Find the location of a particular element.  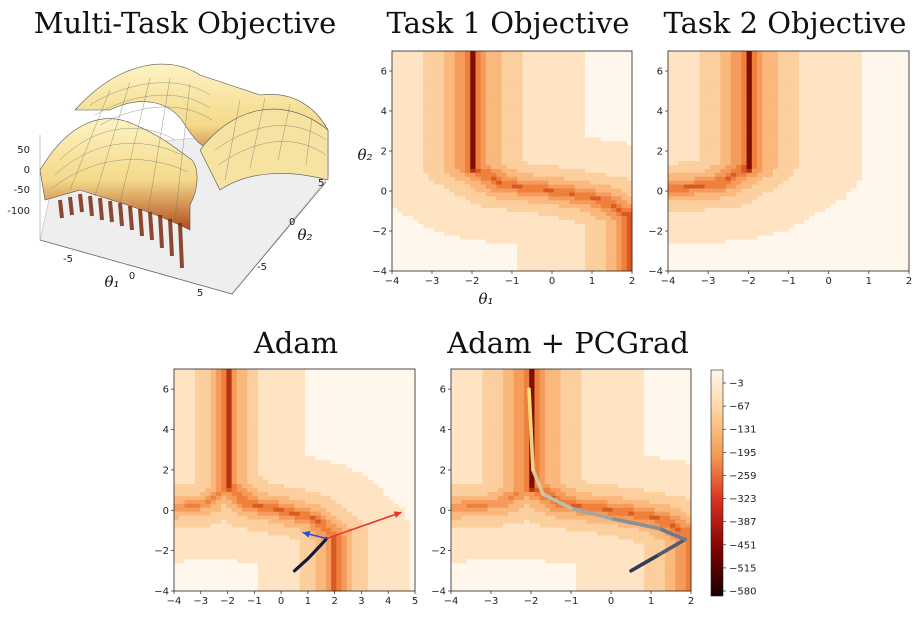

adam-pcgrad-ytick-label: 6 is located at coordinates (443, 390).